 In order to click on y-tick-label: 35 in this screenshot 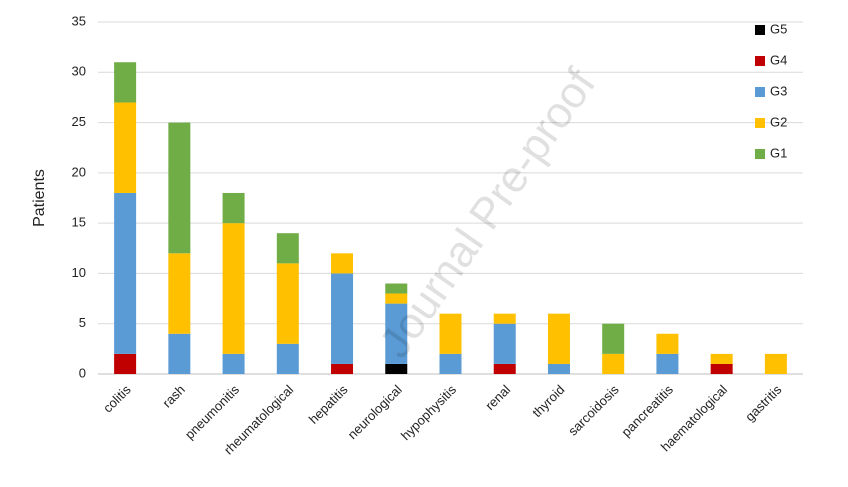, I will do `click(79, 20)`.